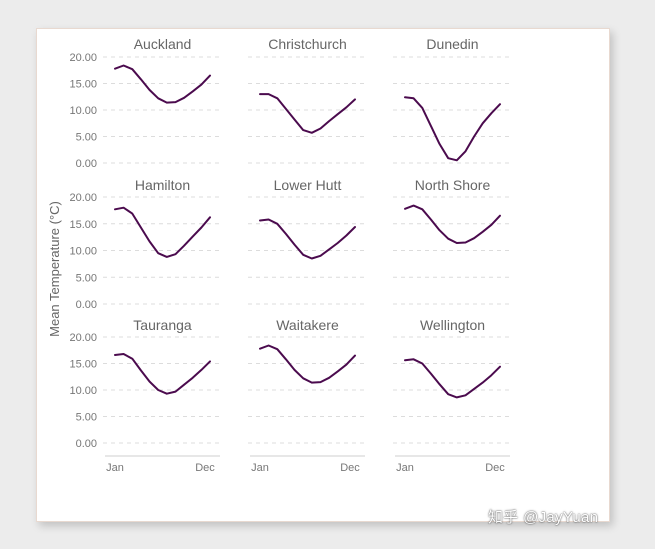  What do you see at coordinates (307, 364) in the screenshot?
I see `series-line-waitakere` at bounding box center [307, 364].